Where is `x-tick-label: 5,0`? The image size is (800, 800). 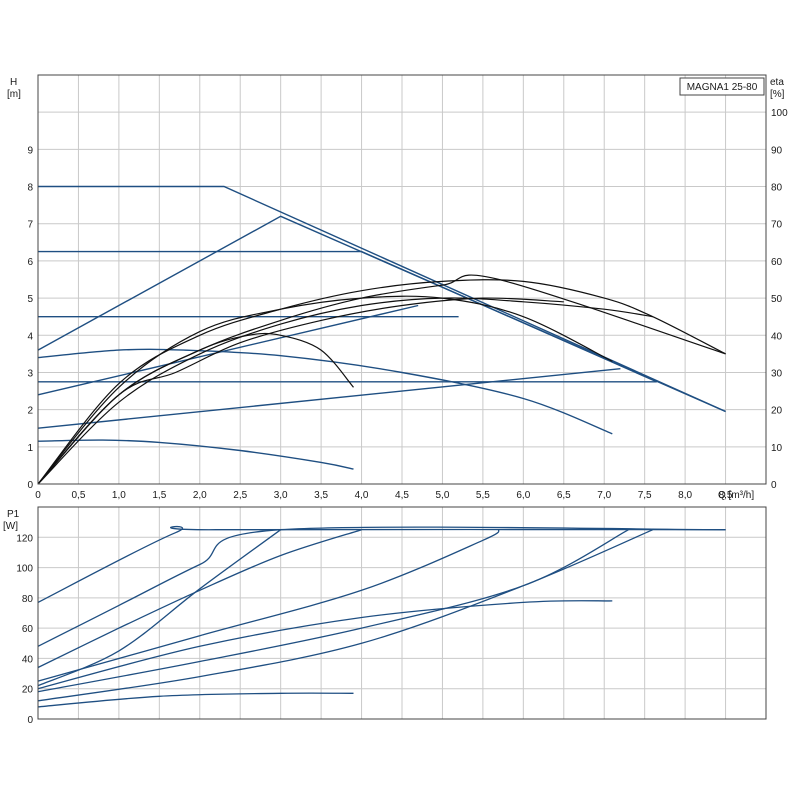 x-tick-label: 5,0 is located at coordinates (442, 495).